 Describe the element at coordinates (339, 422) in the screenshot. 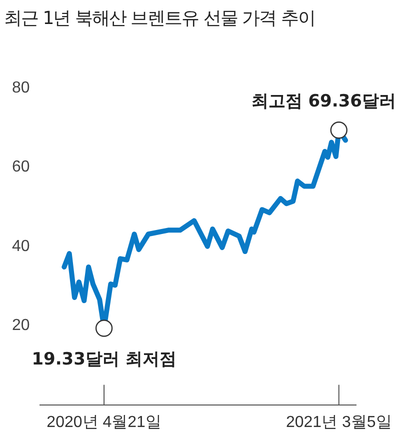

I see `x-tick-label: 2021년 3월5일` at that location.